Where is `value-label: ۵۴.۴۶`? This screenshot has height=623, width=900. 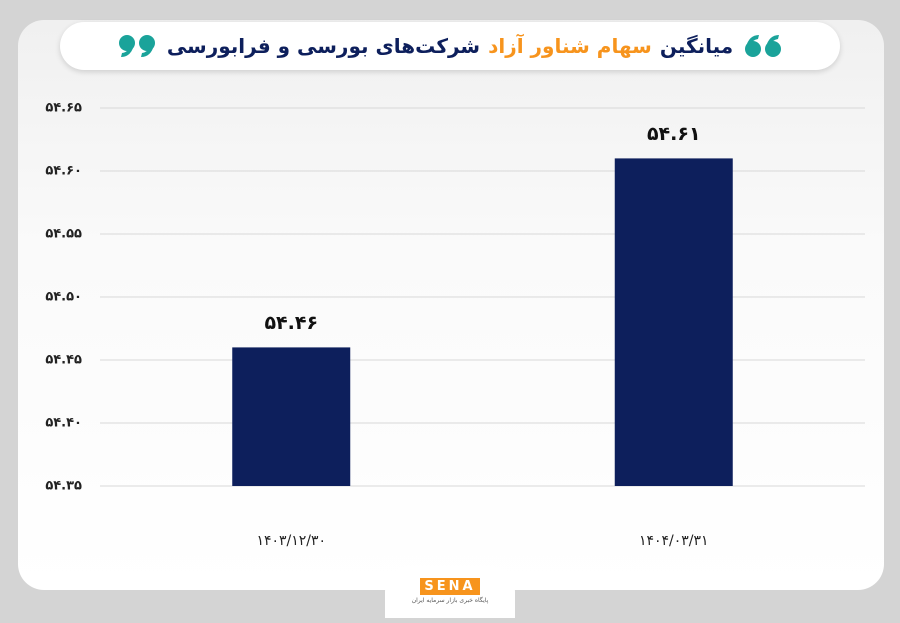
value-label: ۵۴.۴۶ is located at coordinates (291, 323).